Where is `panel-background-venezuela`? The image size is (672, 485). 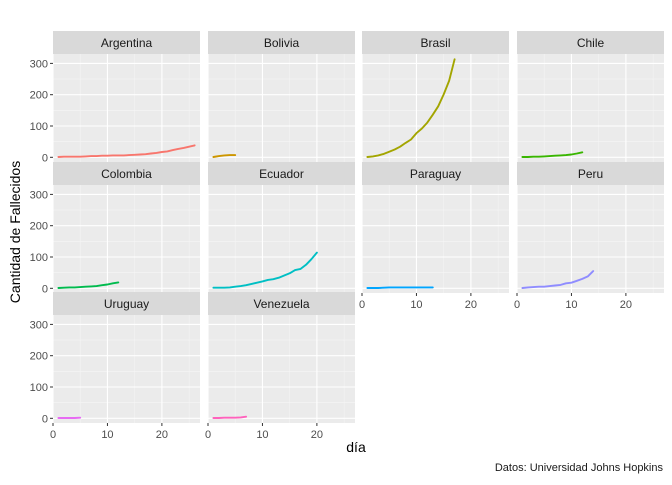
panel-background-venezuela is located at coordinates (281, 369).